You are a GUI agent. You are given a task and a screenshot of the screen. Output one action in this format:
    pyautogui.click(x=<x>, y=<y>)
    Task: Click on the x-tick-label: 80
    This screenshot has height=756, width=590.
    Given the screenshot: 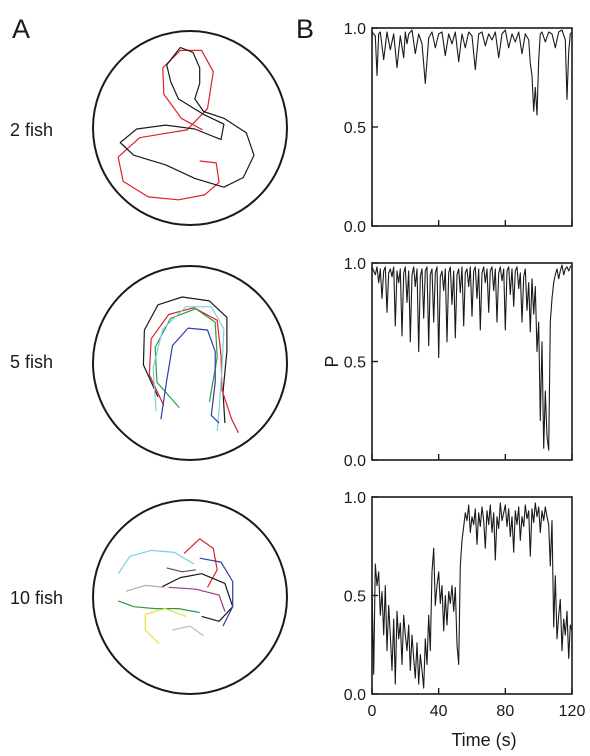 What is the action you would take?
    pyautogui.click(x=505, y=711)
    